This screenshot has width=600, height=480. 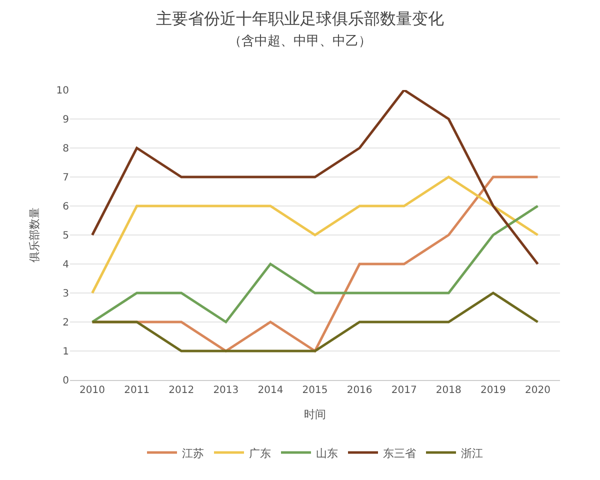 I want to click on legend-label: 江苏, so click(x=193, y=453).